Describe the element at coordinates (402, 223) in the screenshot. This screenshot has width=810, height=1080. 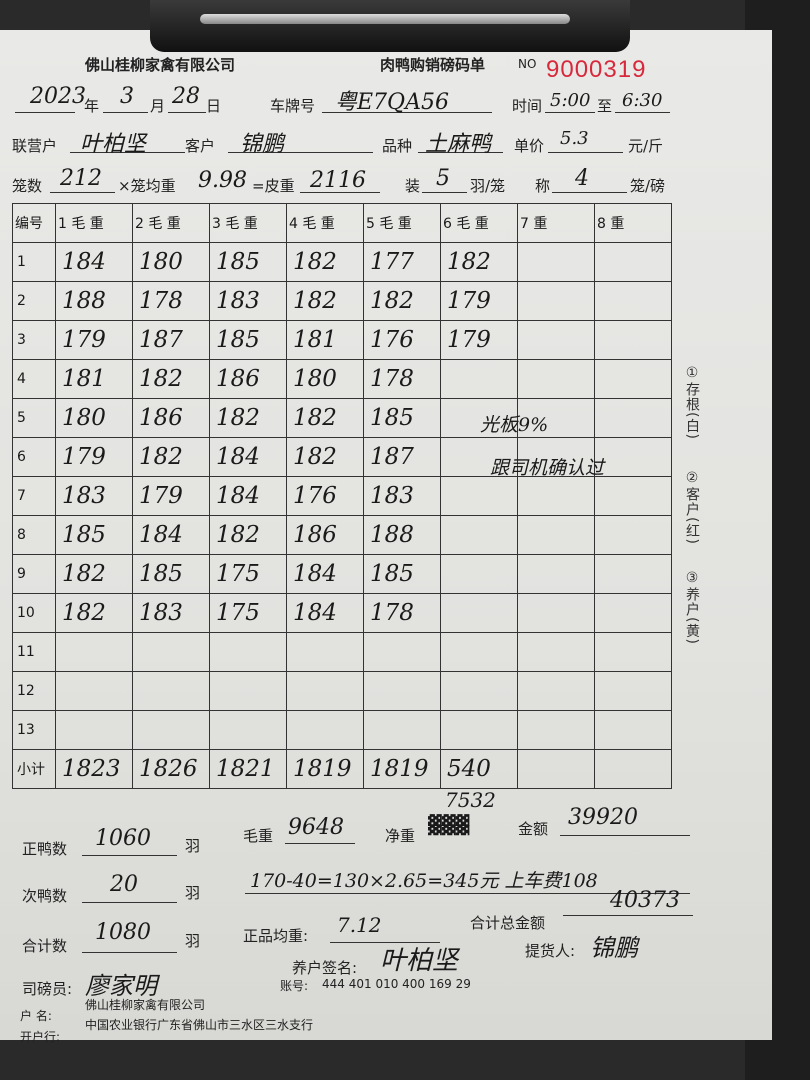
I see `weight-cell: 5 毛 重` at that location.